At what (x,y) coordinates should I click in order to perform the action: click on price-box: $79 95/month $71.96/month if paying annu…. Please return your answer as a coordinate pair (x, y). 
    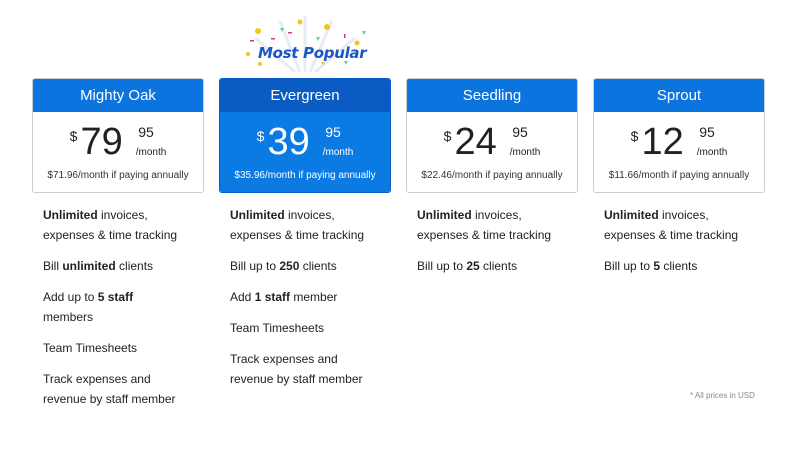
    Looking at the image, I should click on (118, 152).